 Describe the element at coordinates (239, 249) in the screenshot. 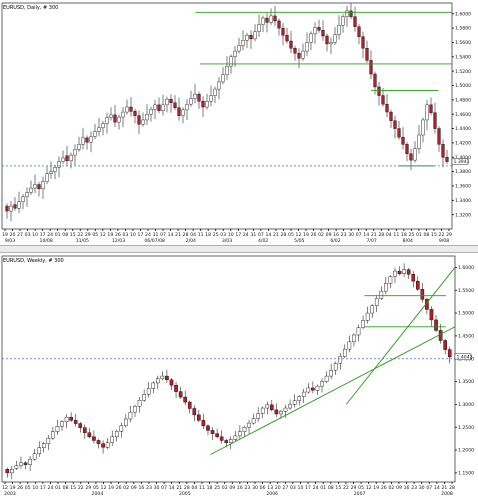

I see `panel-separator` at that location.